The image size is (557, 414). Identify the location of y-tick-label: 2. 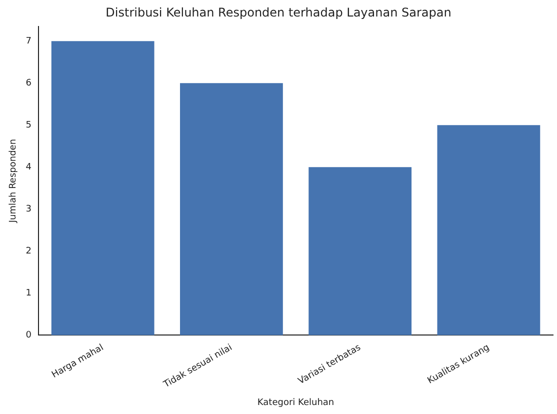
(29, 251).